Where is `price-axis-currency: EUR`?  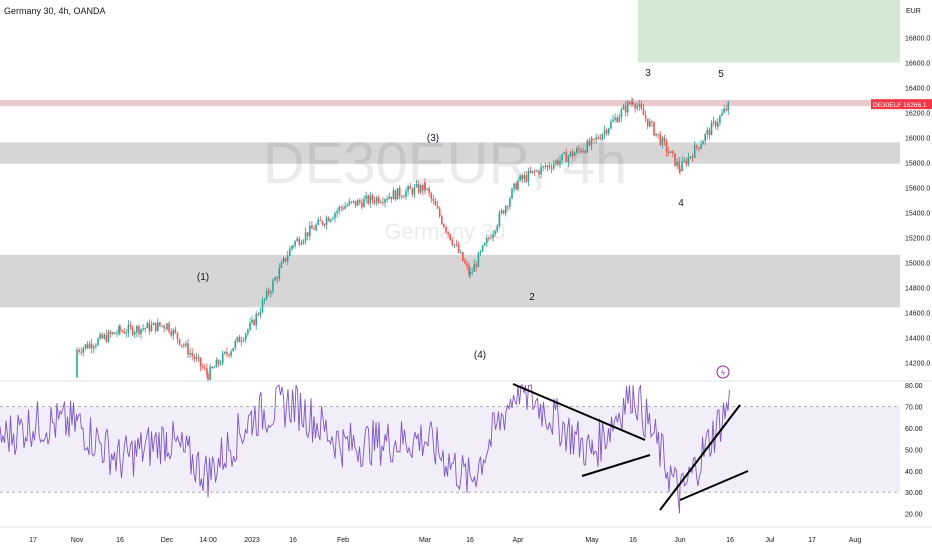 price-axis-currency: EUR is located at coordinates (913, 11).